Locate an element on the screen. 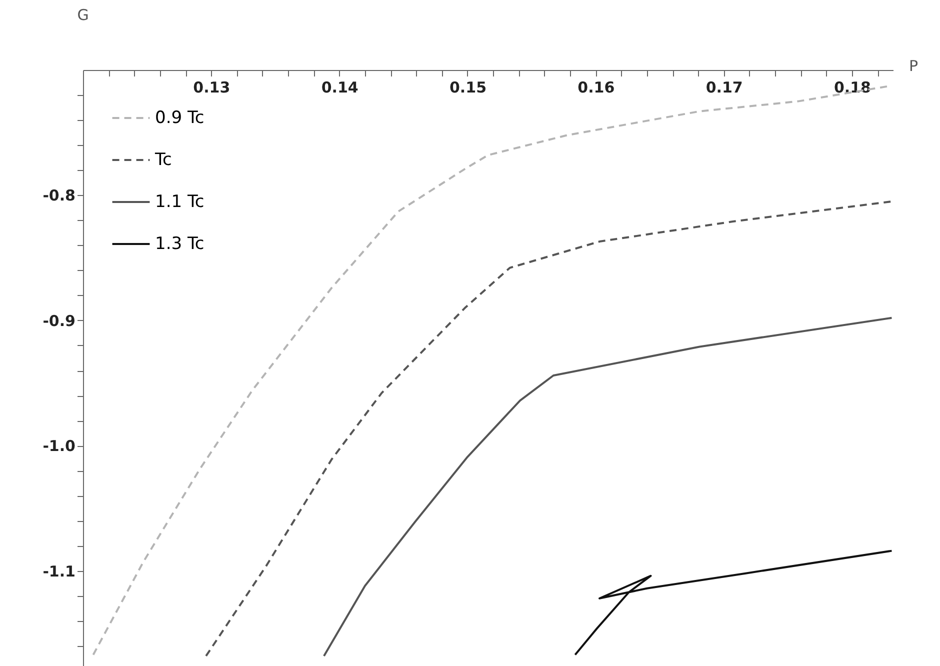 The width and height of the screenshot is (940, 666). legend-label: 0.9 Tc is located at coordinates (179, 118).